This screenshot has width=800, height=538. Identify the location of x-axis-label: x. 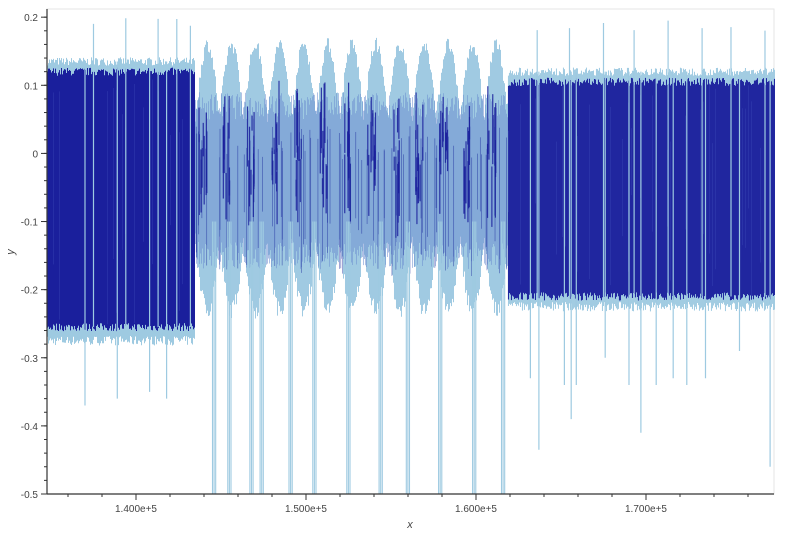
(409, 525).